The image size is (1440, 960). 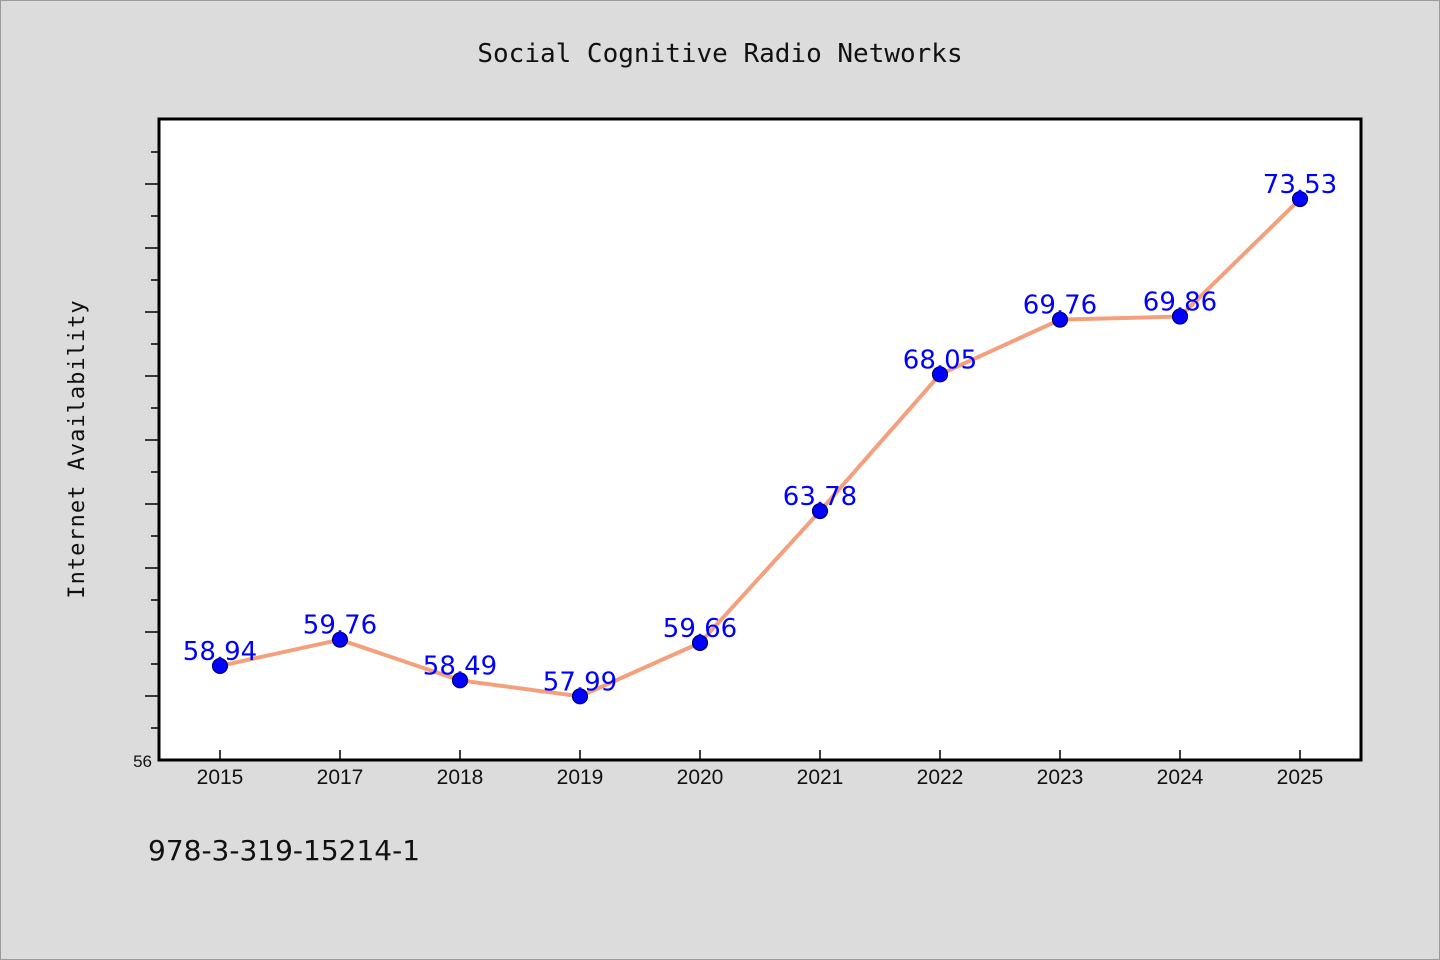 What do you see at coordinates (220, 777) in the screenshot?
I see `x-tick-label: 2015` at bounding box center [220, 777].